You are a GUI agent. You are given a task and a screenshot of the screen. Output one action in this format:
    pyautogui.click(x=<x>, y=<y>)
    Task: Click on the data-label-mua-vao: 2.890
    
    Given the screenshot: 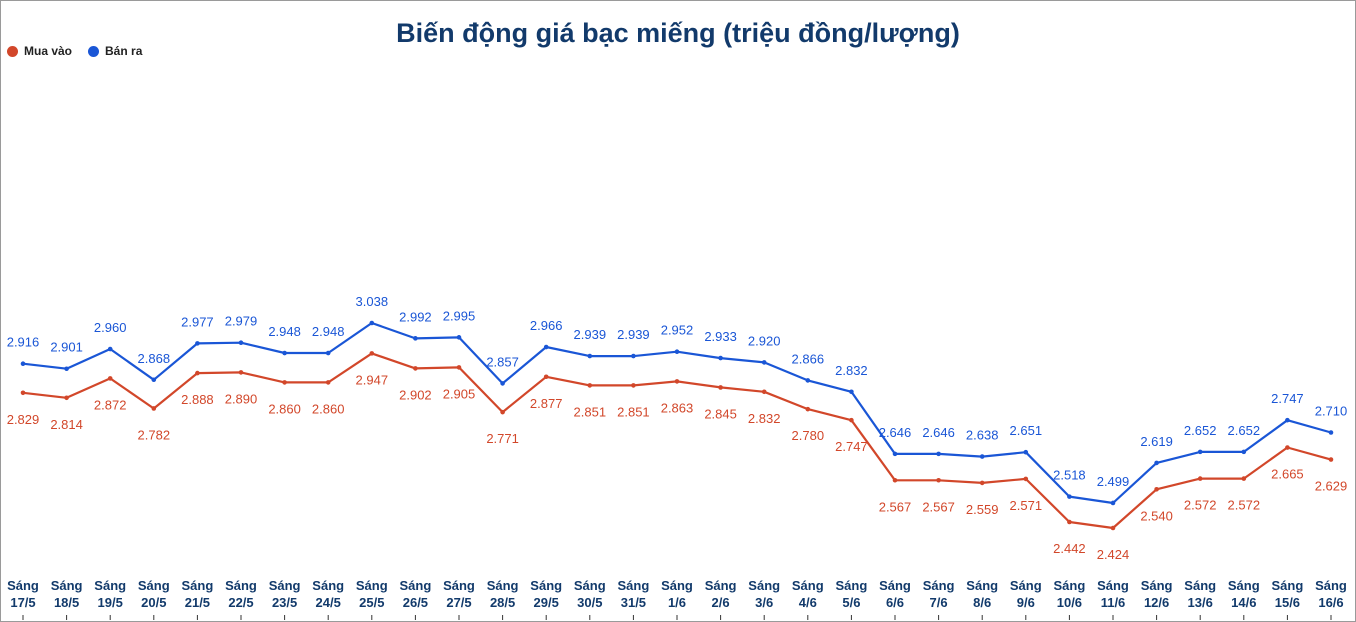 What is the action you would take?
    pyautogui.click(x=241, y=398)
    